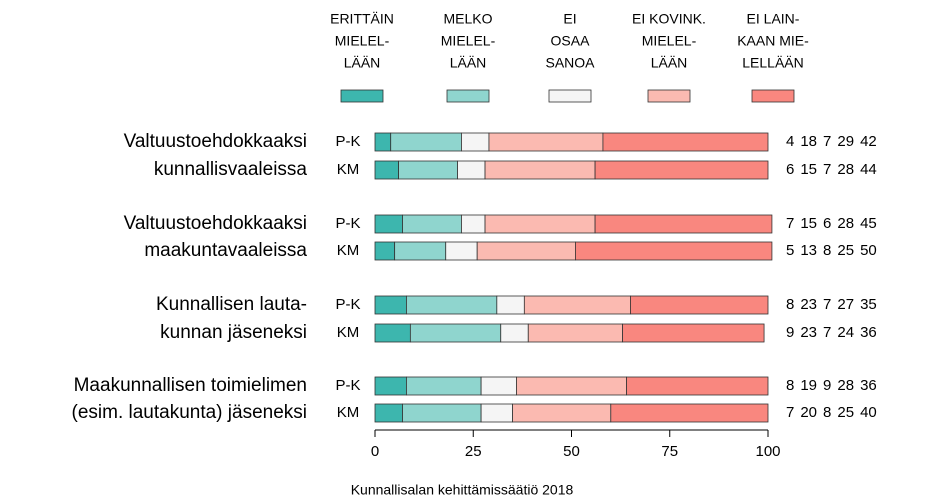  What do you see at coordinates (831, 141) in the screenshot?
I see `value-labels: 4 18 7 29 42` at bounding box center [831, 141].